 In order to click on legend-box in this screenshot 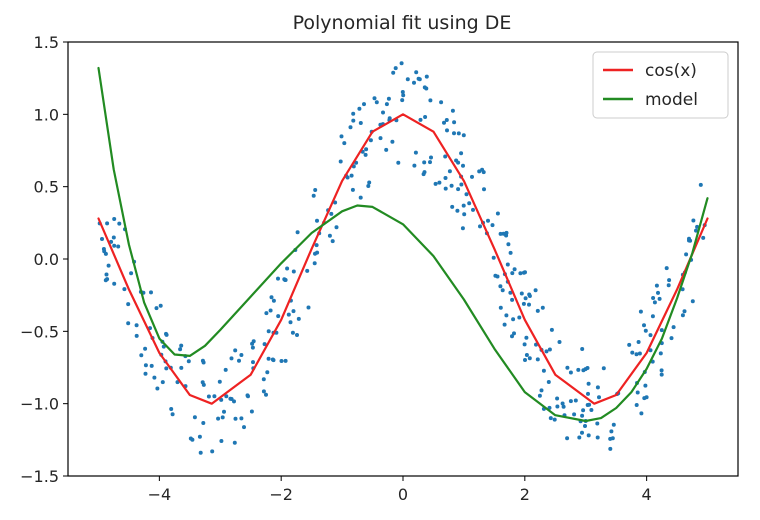, I will do `click(660, 85)`.